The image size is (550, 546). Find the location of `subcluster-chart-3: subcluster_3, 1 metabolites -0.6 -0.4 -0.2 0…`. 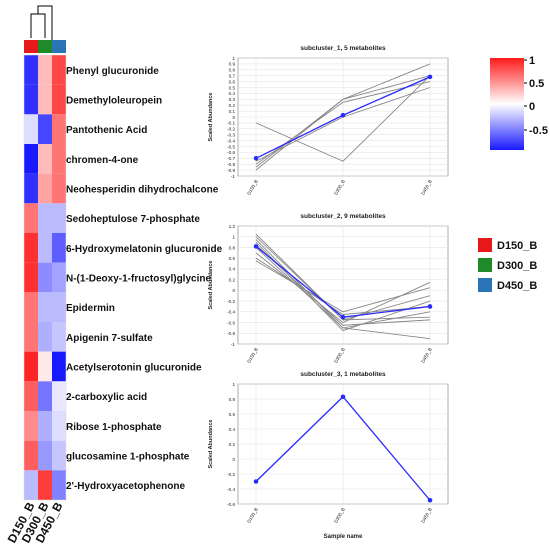

subcluster-chart-3: subcluster_3, 1 metabolites -0.6 -0.4 -0.2 0… is located at coordinates (328, 455).